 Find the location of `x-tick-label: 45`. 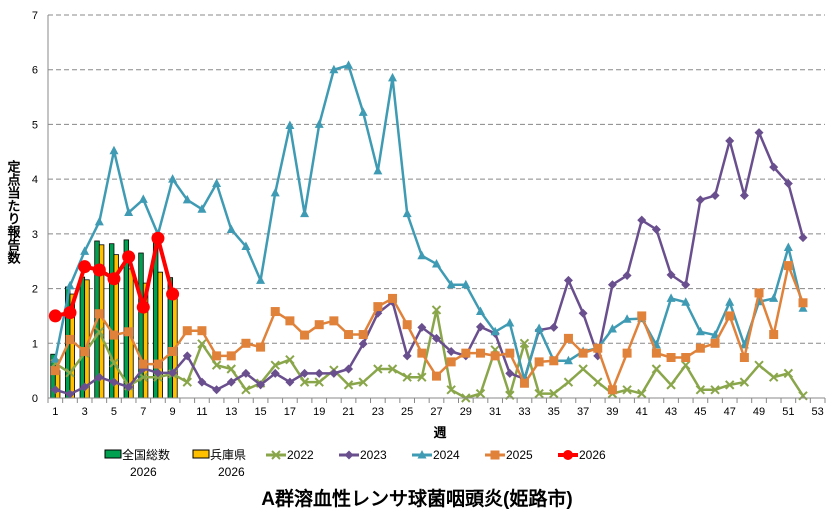

x-tick-label: 45 is located at coordinates (700, 412).